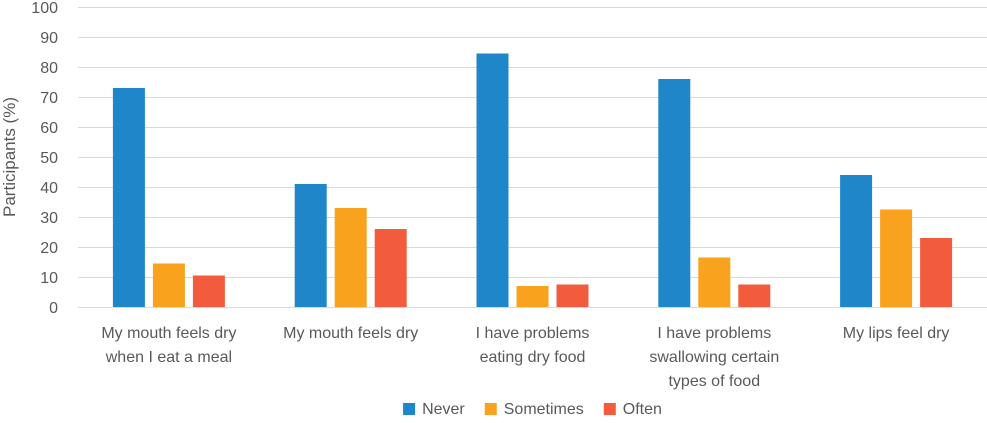  I want to click on y-tick-label: 10, so click(49, 278).